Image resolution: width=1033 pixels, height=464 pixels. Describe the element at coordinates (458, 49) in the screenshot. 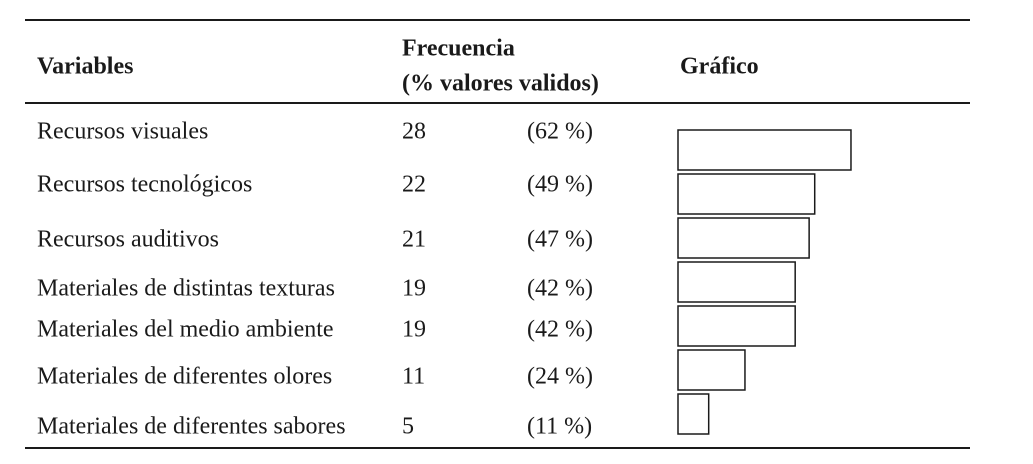

I see `header-frequency: Frecuencia` at that location.